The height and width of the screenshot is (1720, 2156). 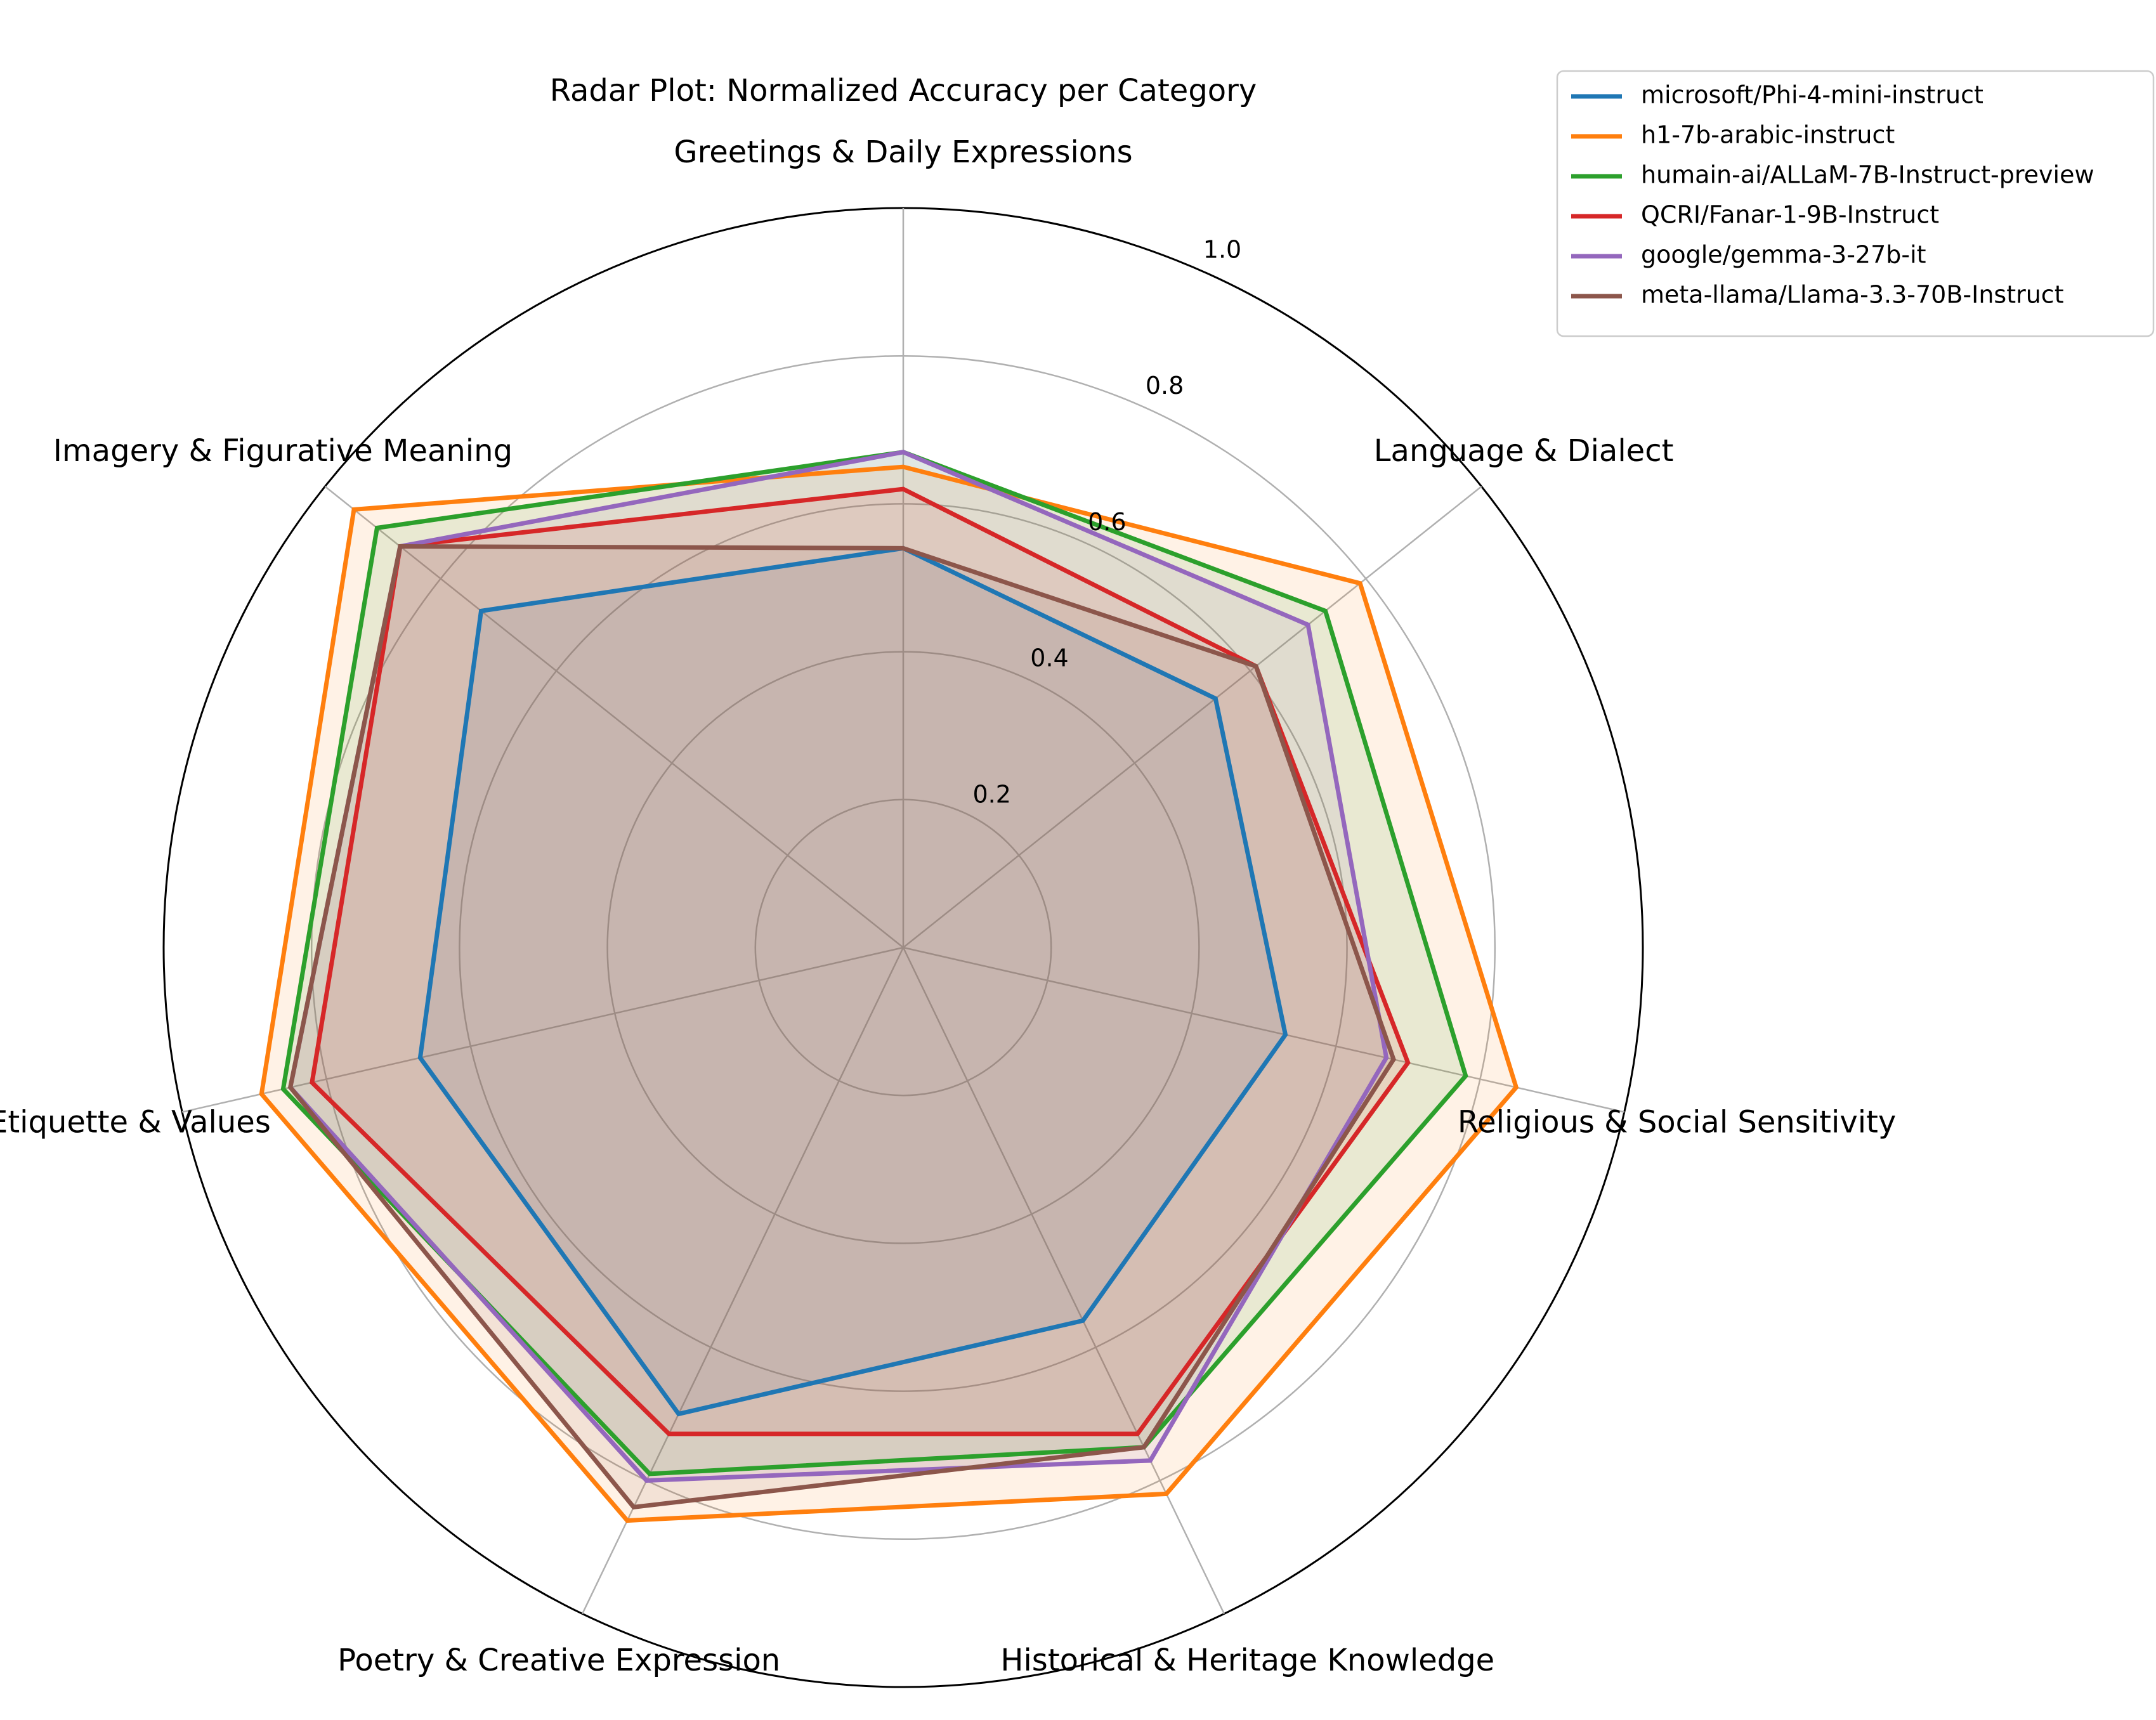 I want to click on category-label: Poetry & Creative Expression, so click(x=558, y=1660).